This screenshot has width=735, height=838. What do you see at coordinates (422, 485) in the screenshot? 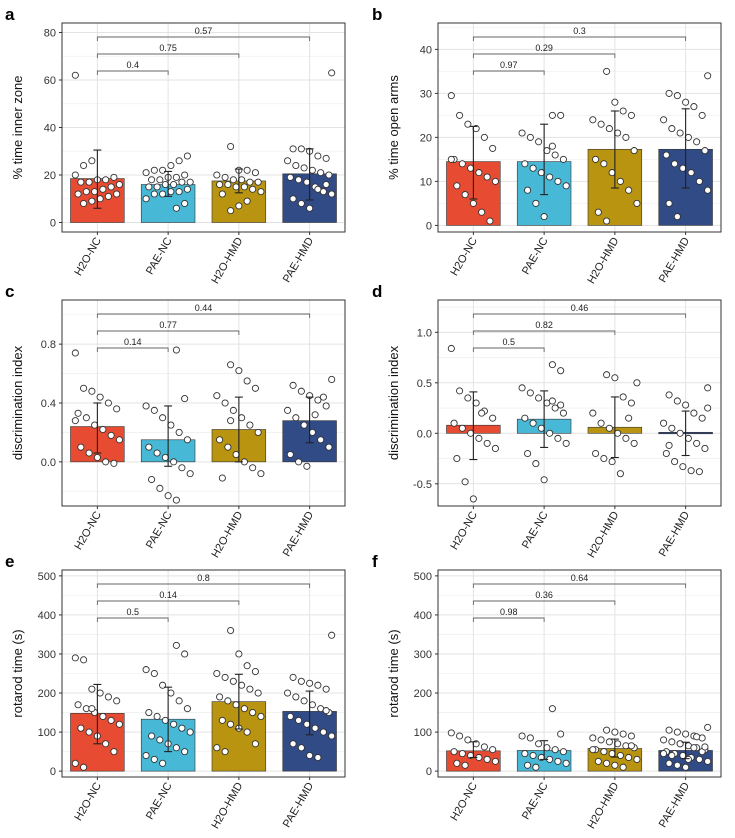
I see `y-tick-label: -0.5` at bounding box center [422, 485].